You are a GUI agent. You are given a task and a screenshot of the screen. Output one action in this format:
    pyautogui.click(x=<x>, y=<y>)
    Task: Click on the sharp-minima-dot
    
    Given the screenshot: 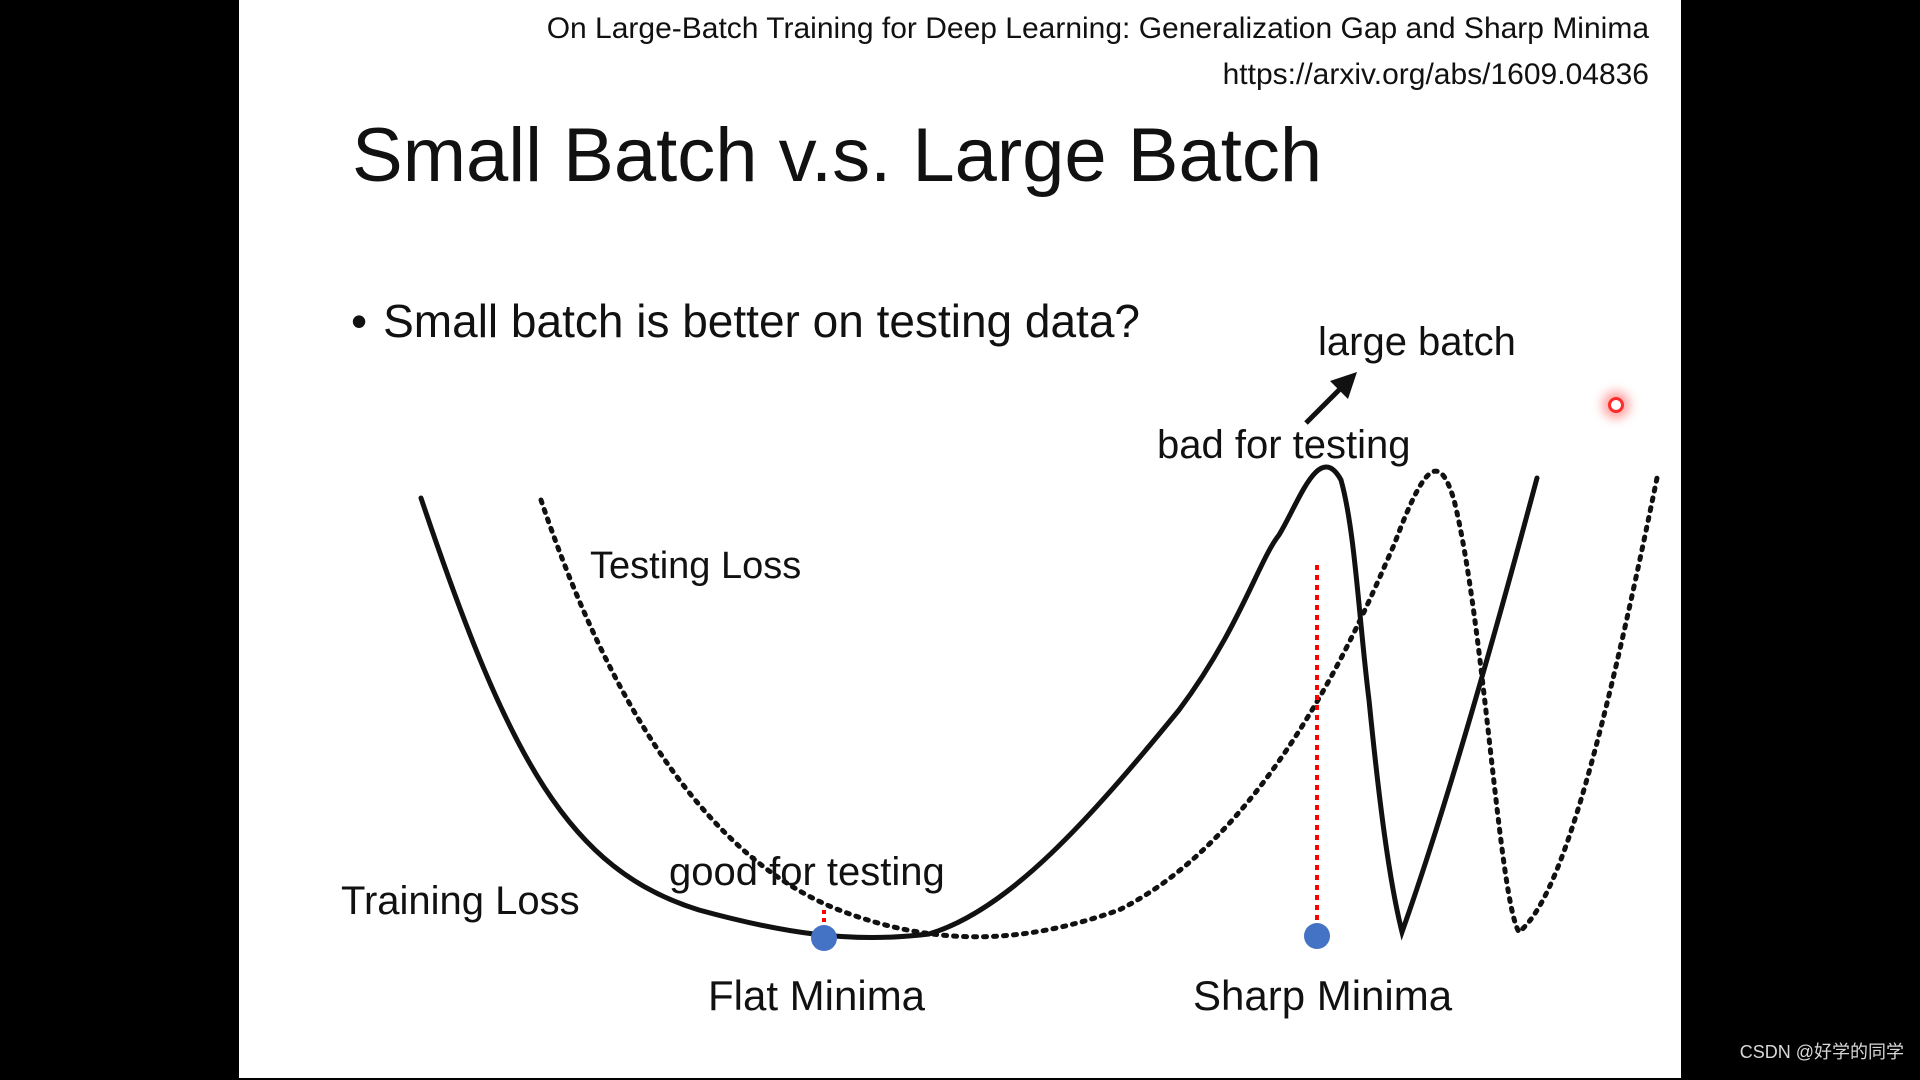 What is the action you would take?
    pyautogui.click(x=1317, y=936)
    